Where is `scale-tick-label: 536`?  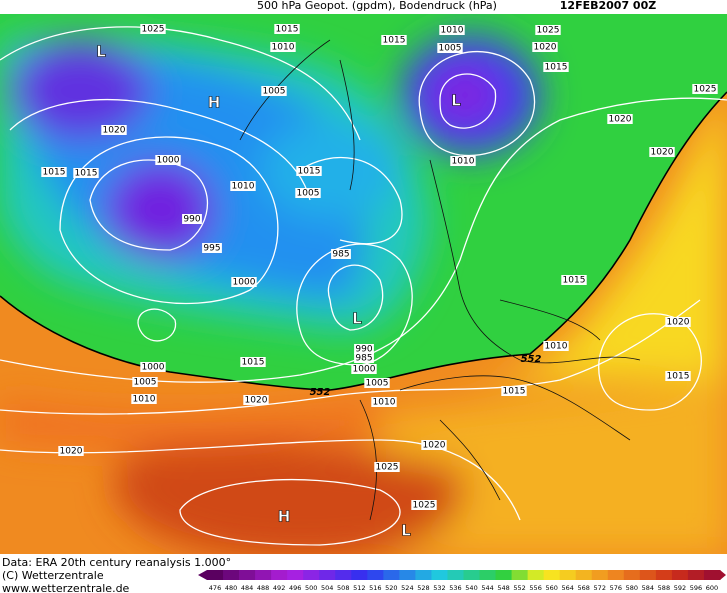
scale-tick-label: 536 is located at coordinates (455, 588).